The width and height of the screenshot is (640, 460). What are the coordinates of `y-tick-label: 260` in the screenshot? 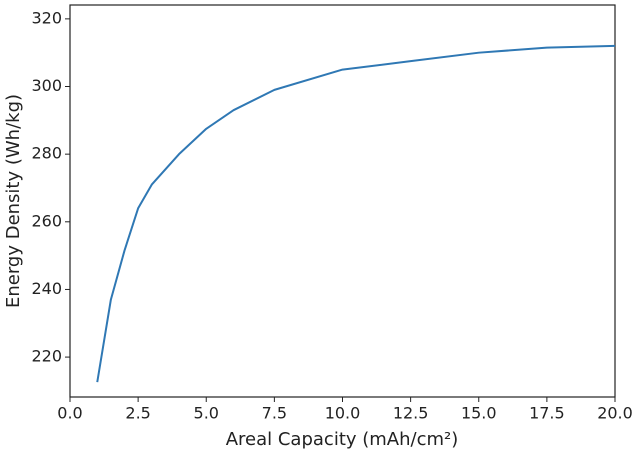 It's located at (46, 220).